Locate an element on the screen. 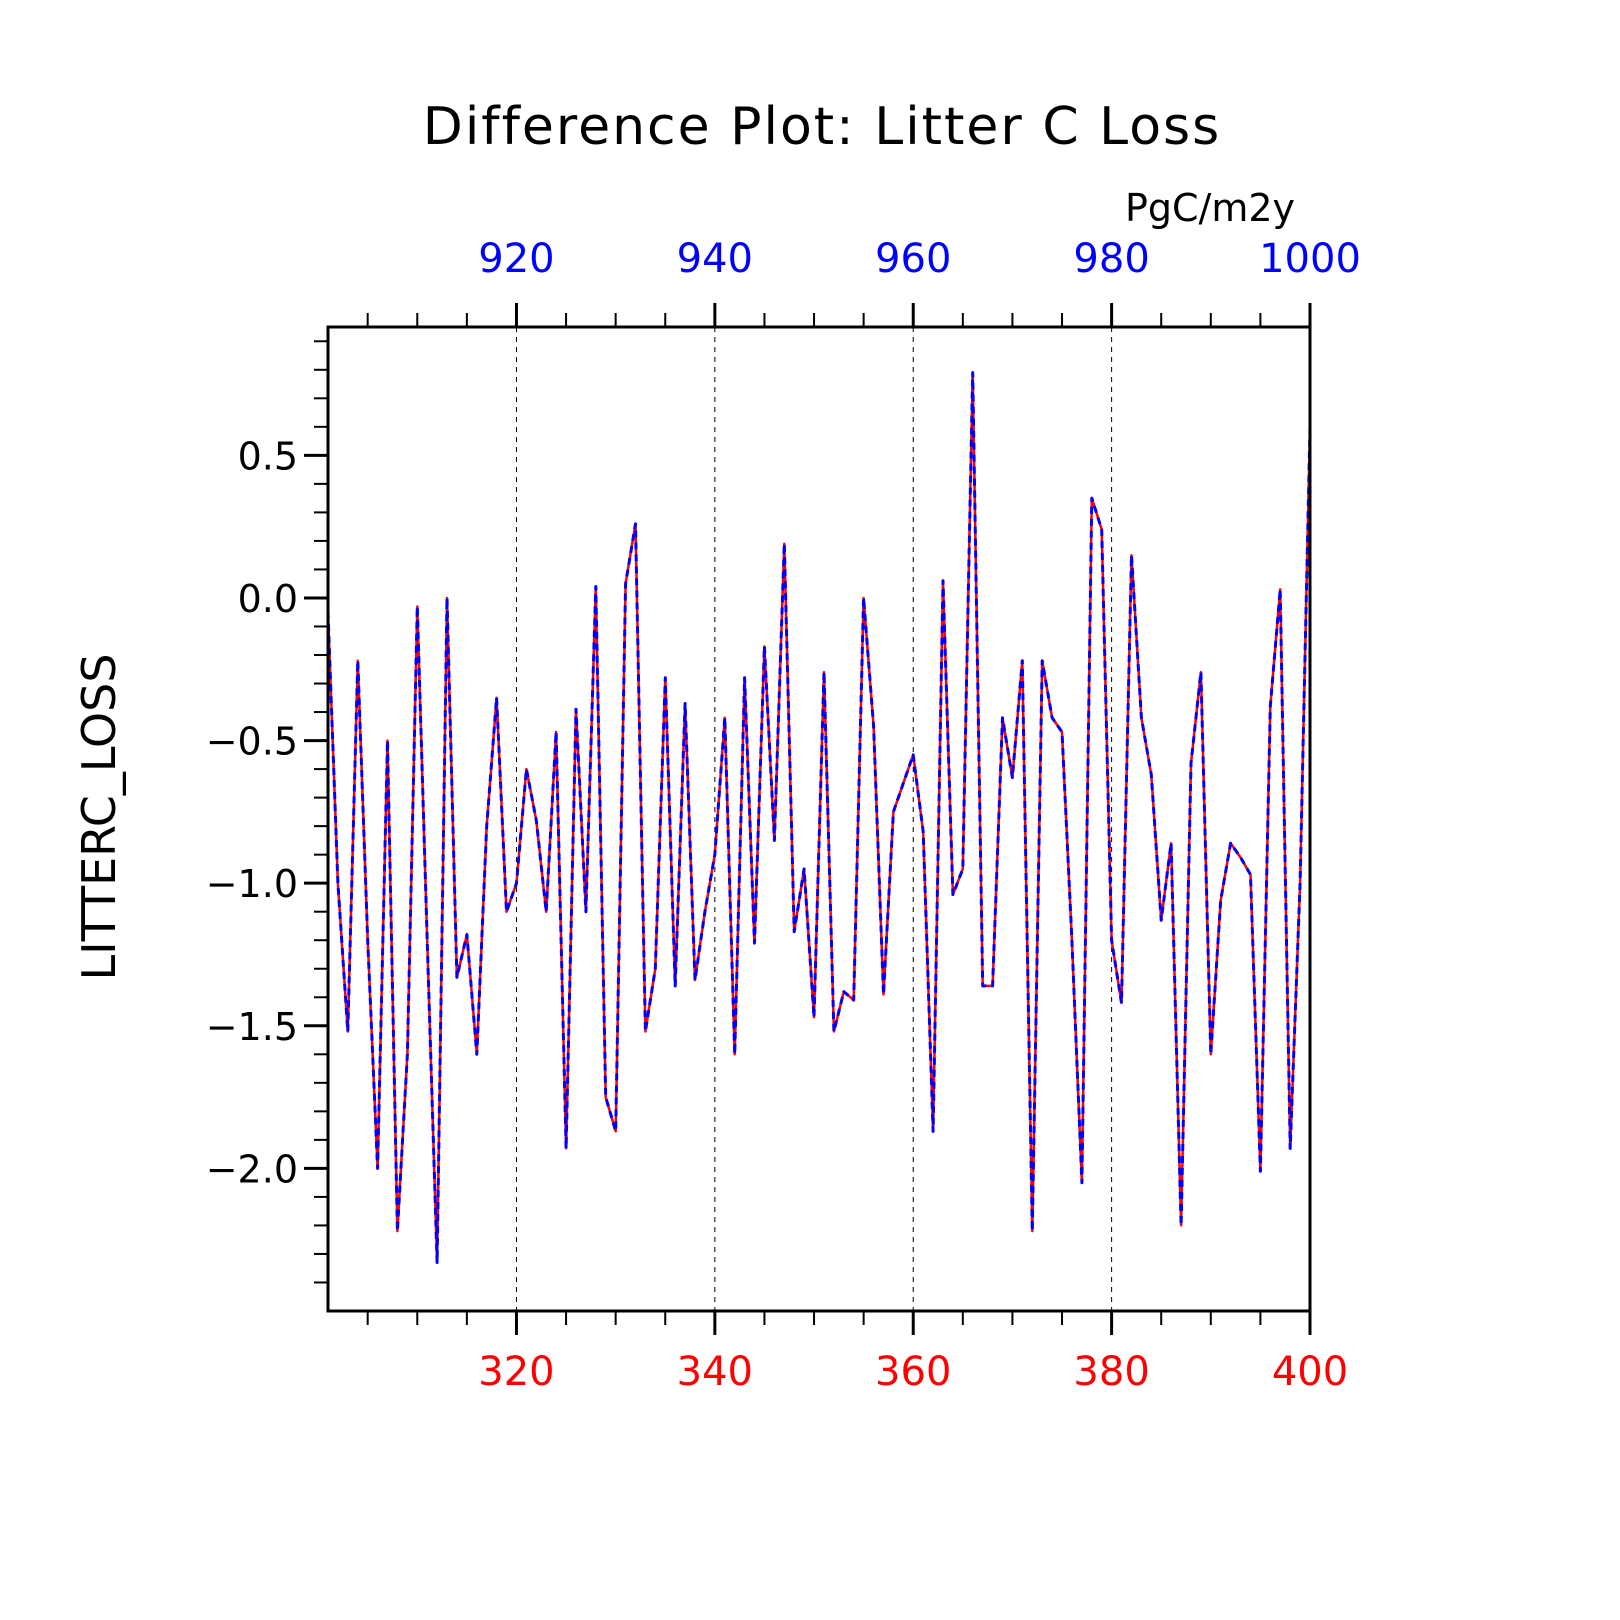 This screenshot has width=1620, height=1620. top-x-tick-label: 920 is located at coordinates (516, 259).